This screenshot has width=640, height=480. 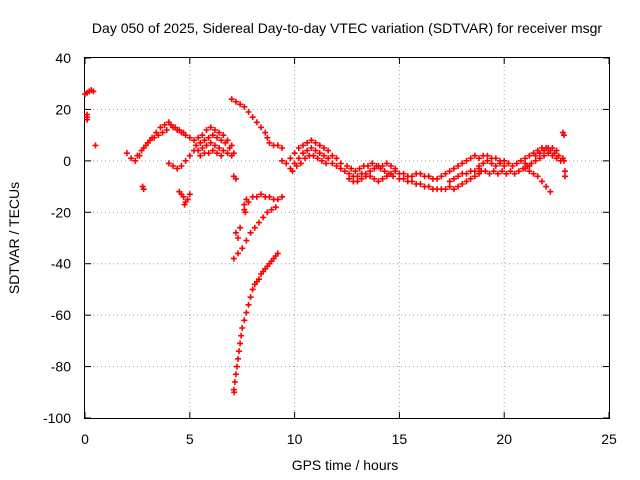 What do you see at coordinates (190, 439) in the screenshot?
I see `x-tick-label: 5` at bounding box center [190, 439].